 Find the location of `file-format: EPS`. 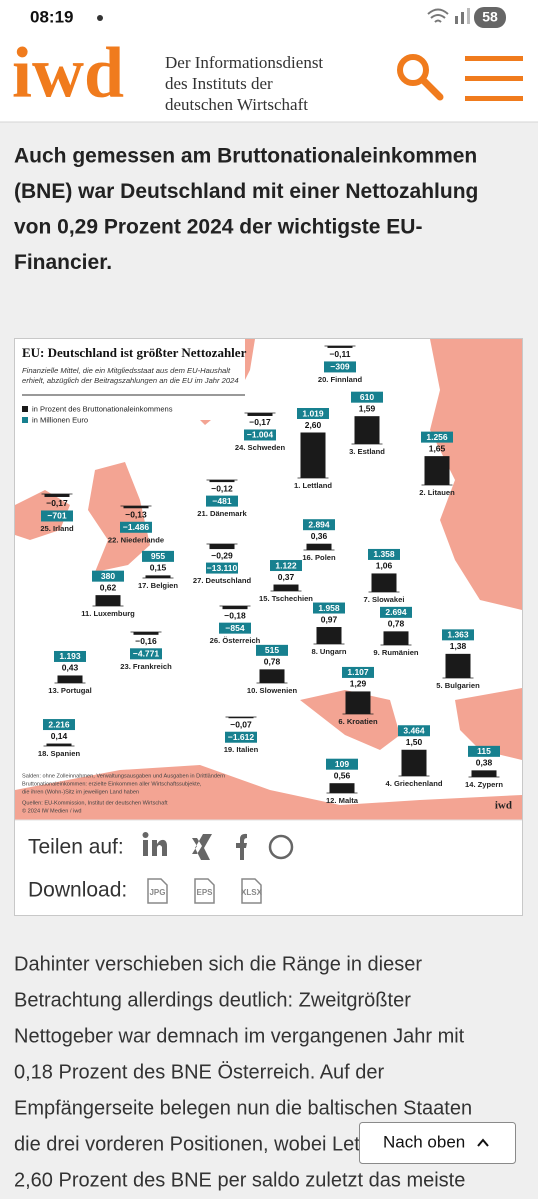

file-format: EPS is located at coordinates (204, 892).